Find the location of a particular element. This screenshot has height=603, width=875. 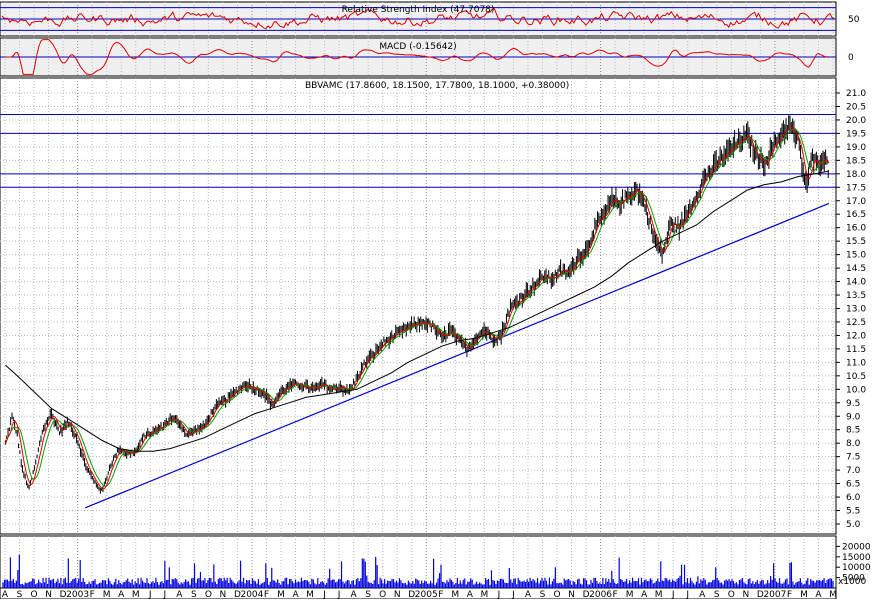

date-tick-label: 2006 is located at coordinates (600, 594).